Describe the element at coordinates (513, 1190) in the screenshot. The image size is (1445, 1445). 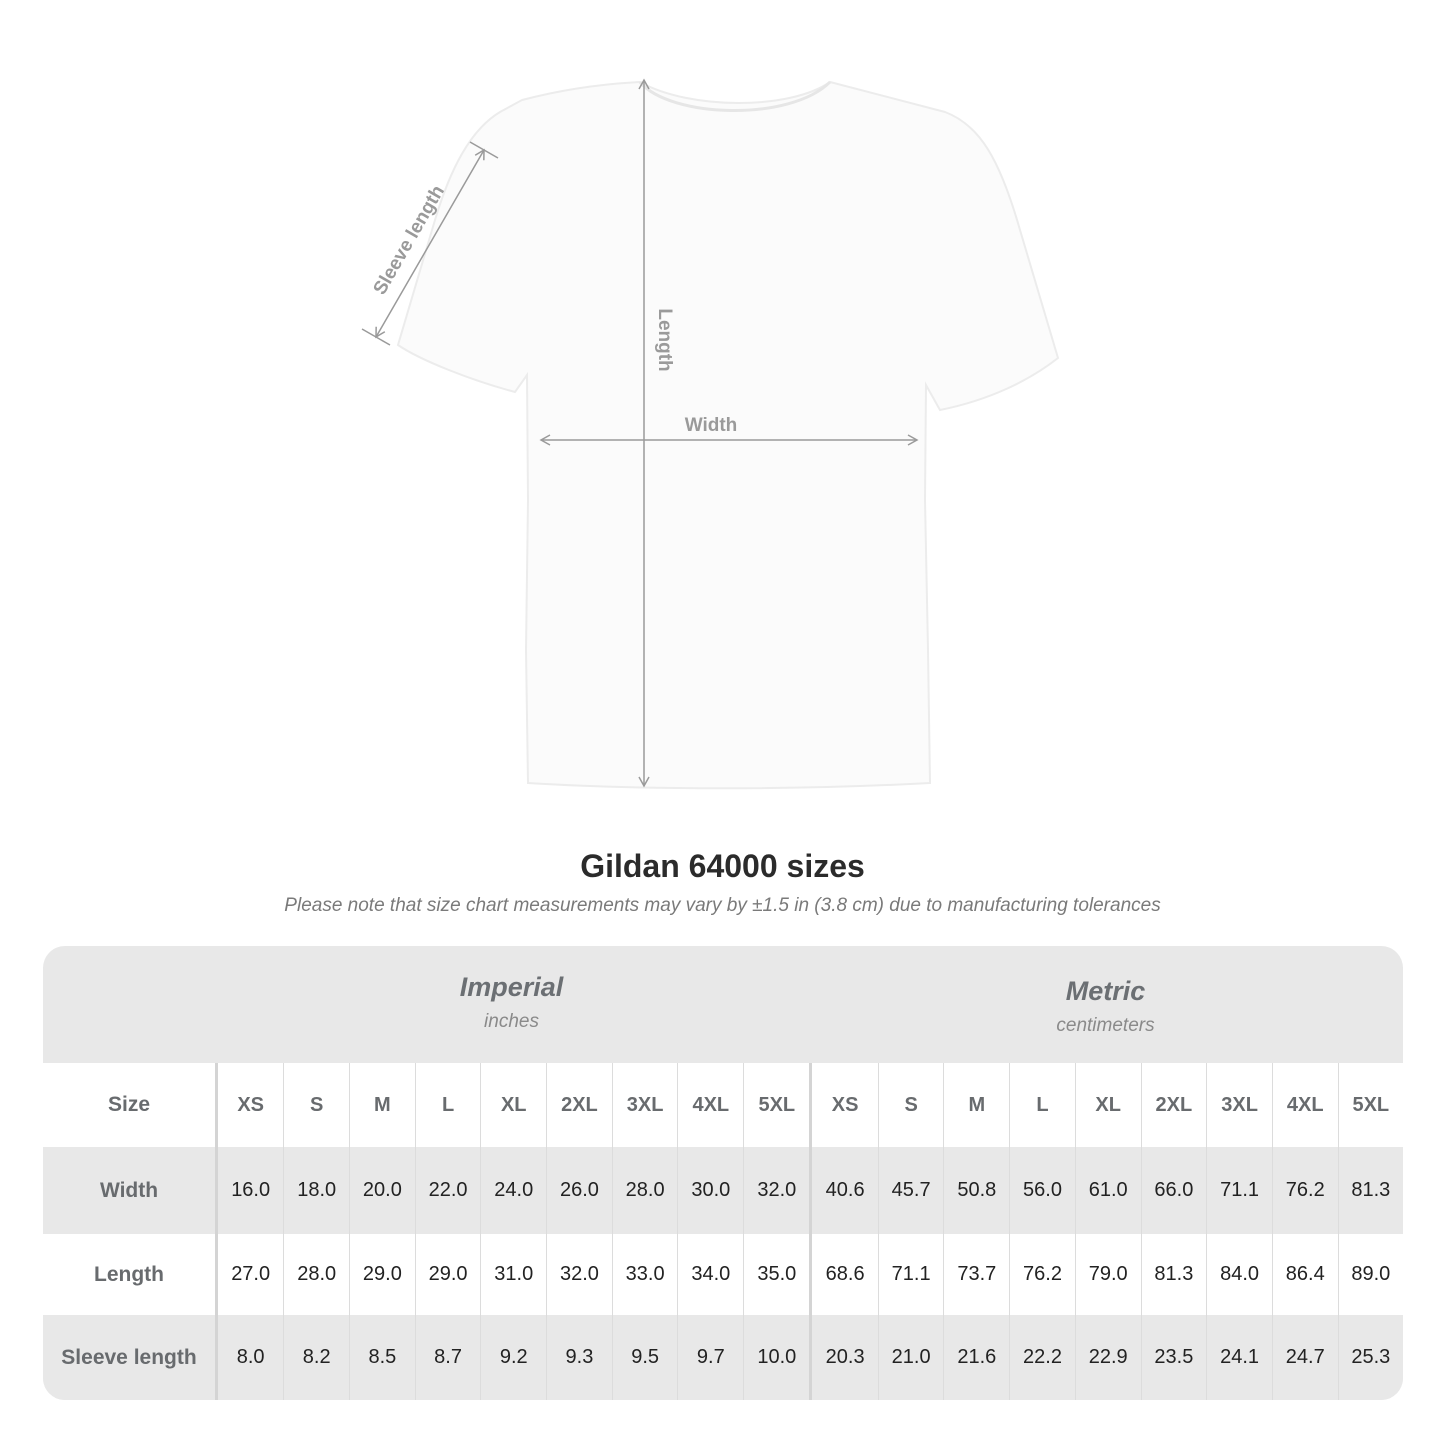
I see `imperial-value-cell: 24.0` at that location.